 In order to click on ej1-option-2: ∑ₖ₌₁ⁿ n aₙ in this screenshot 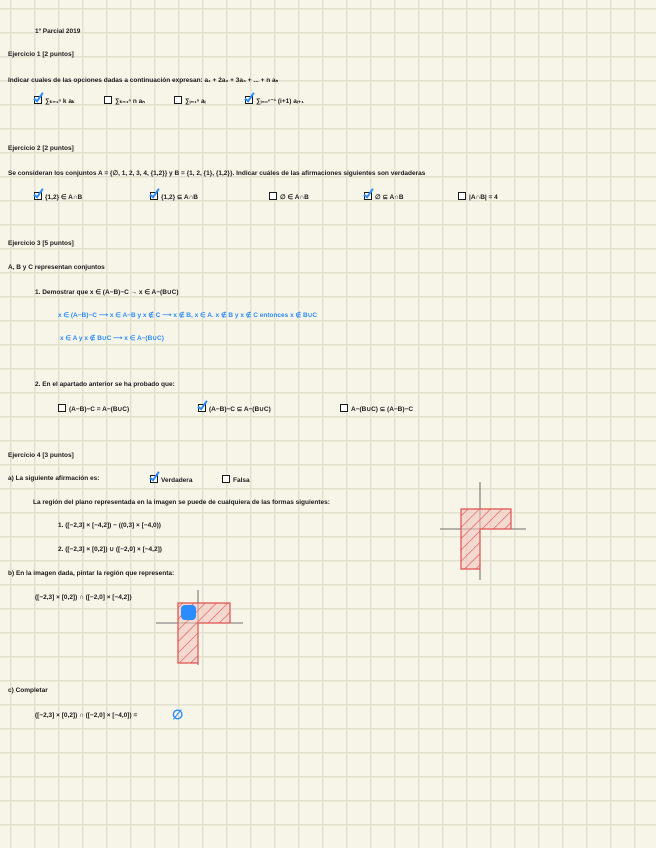, I will do `click(124, 100)`.